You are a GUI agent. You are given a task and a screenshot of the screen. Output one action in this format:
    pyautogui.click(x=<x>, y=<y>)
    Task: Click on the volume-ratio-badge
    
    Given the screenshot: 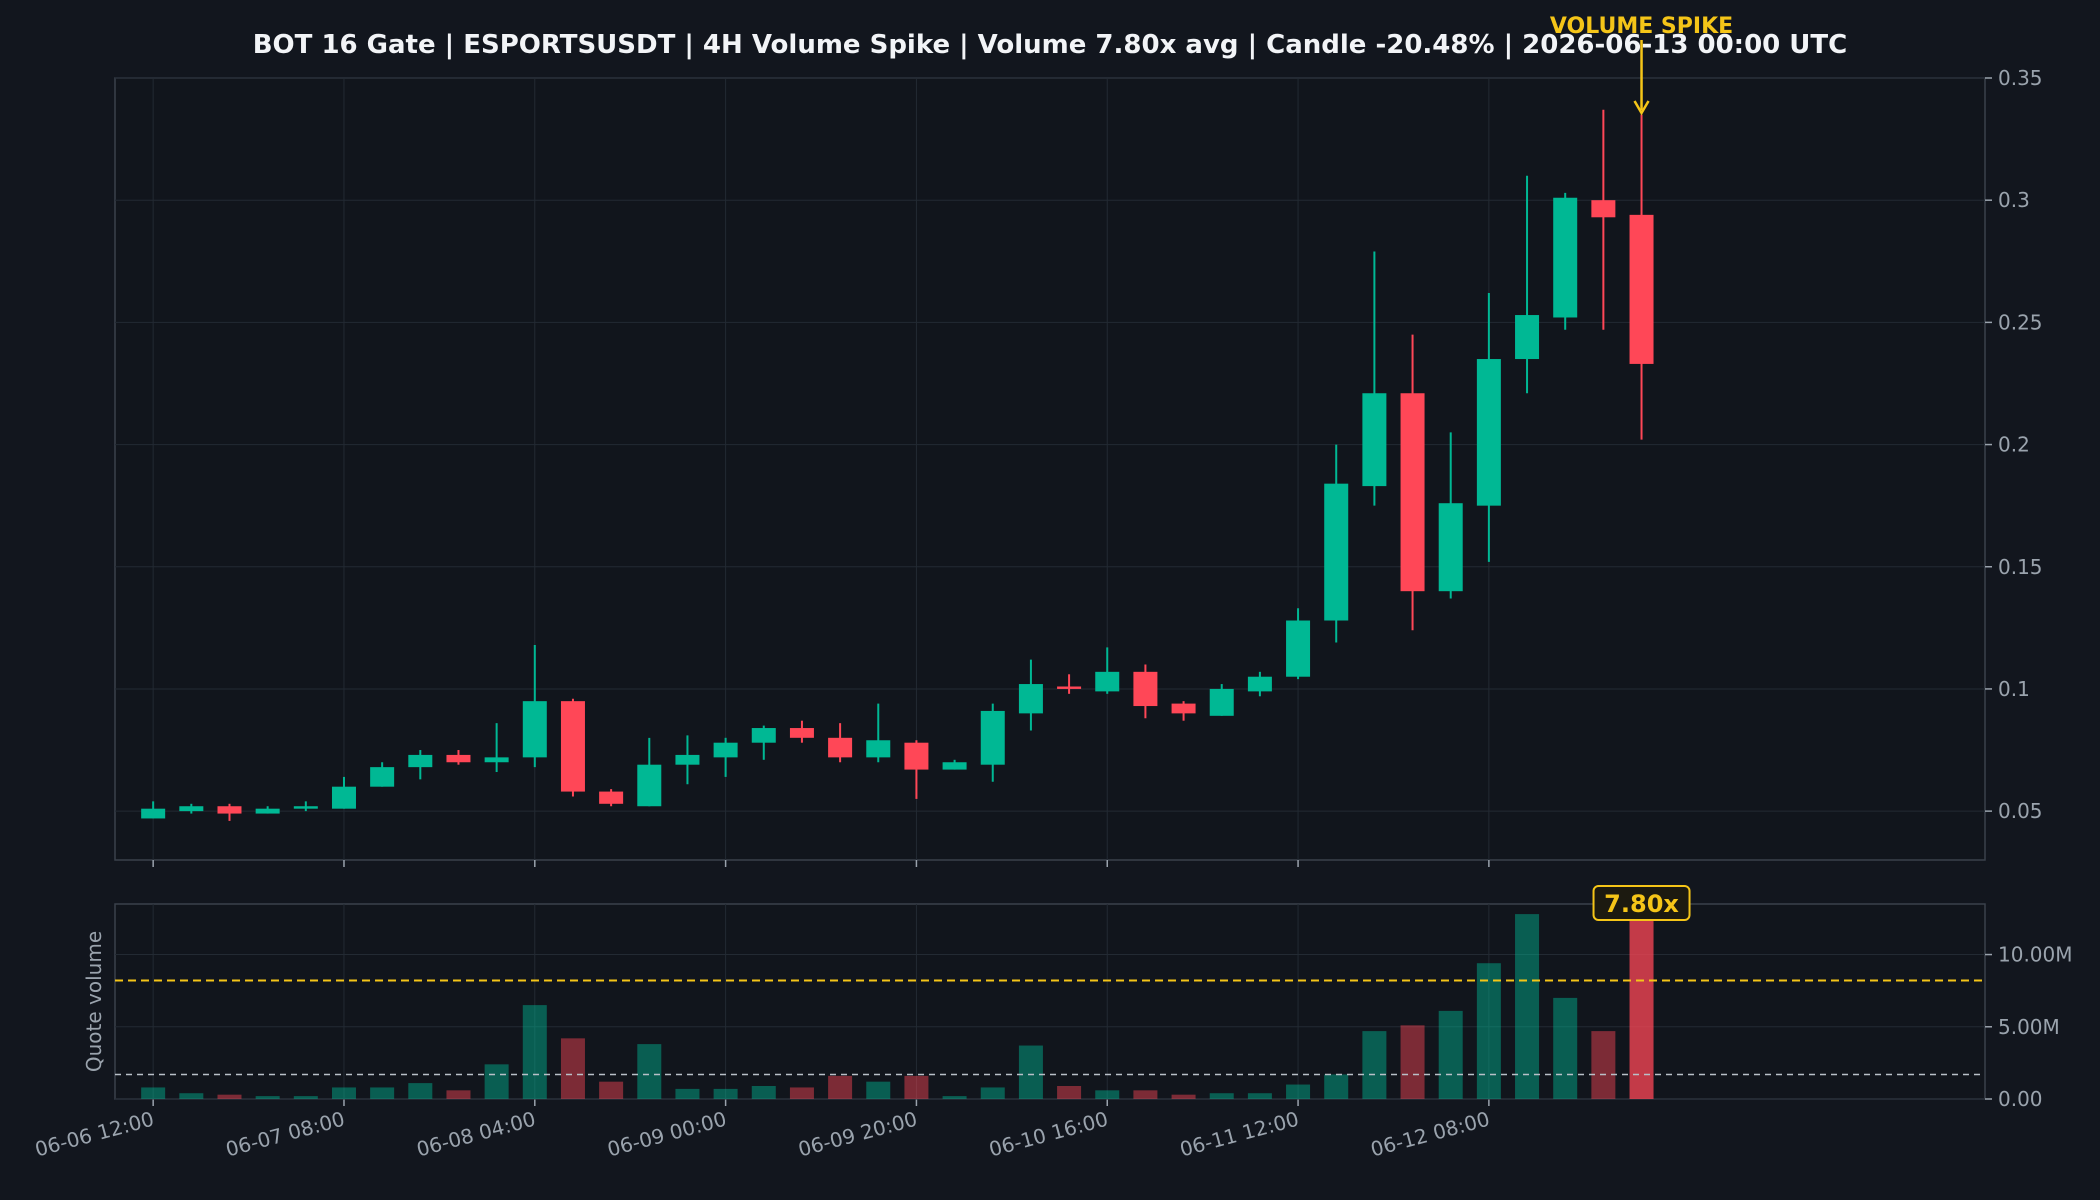 What is the action you would take?
    pyautogui.click(x=1641, y=903)
    